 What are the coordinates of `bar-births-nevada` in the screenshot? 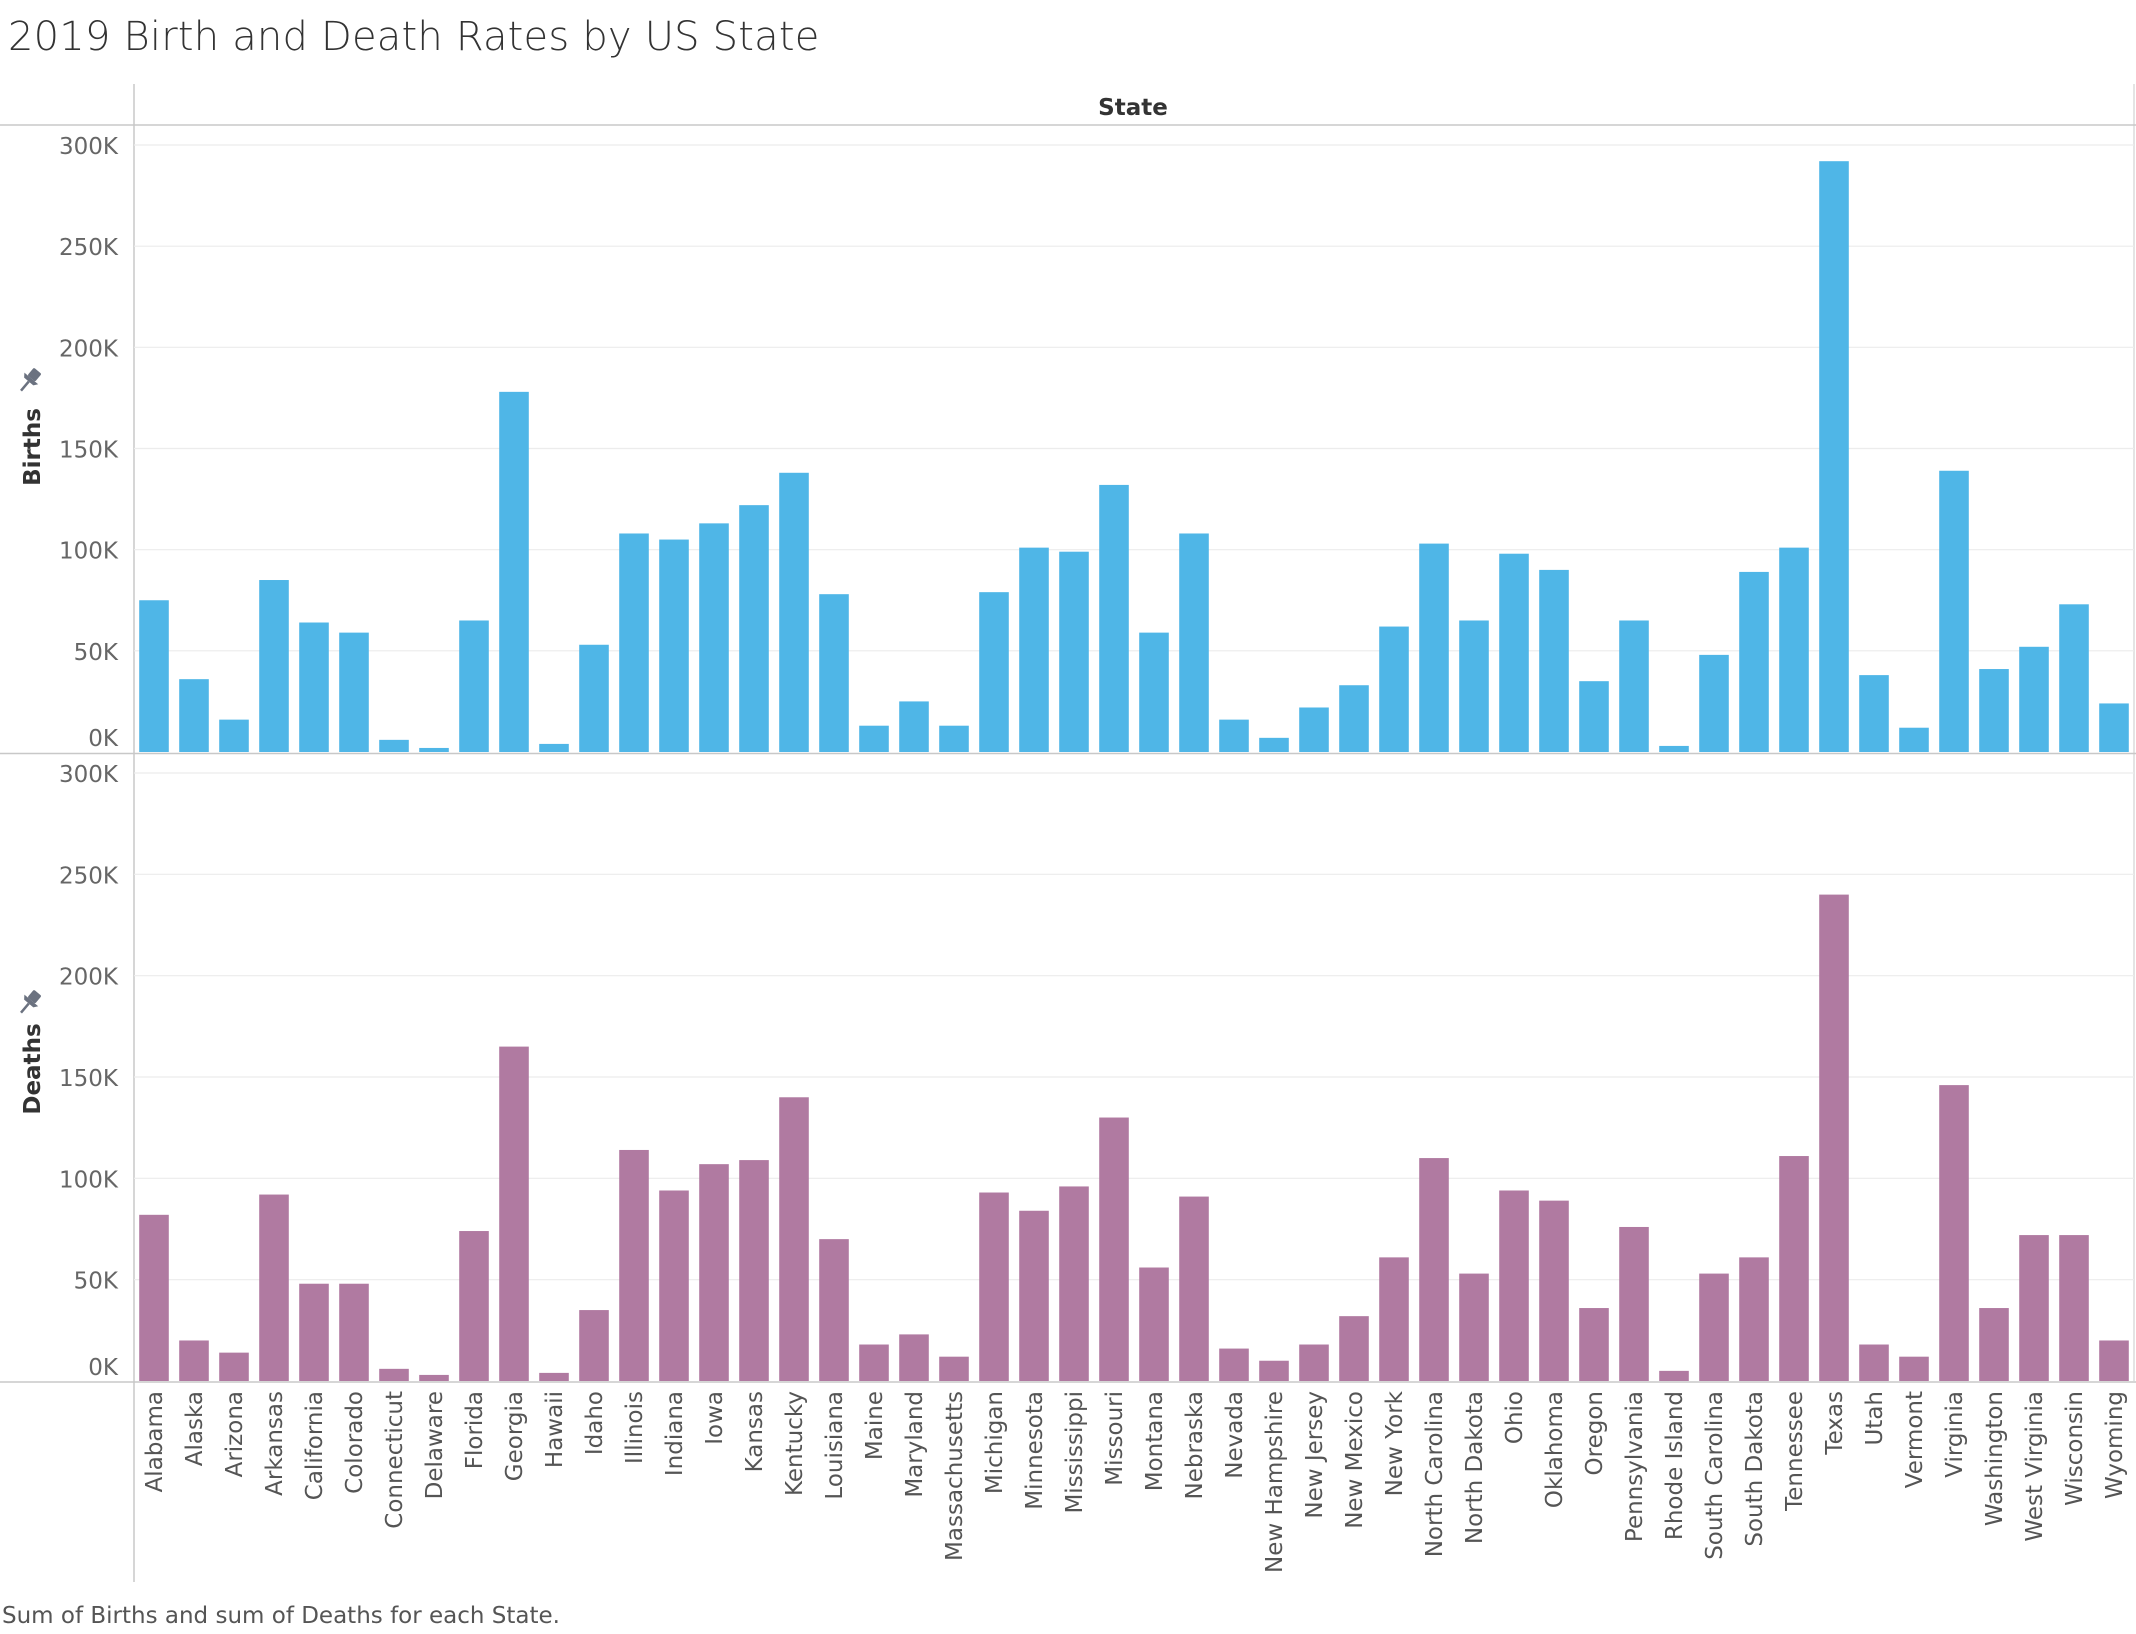 It's located at (1234, 735).